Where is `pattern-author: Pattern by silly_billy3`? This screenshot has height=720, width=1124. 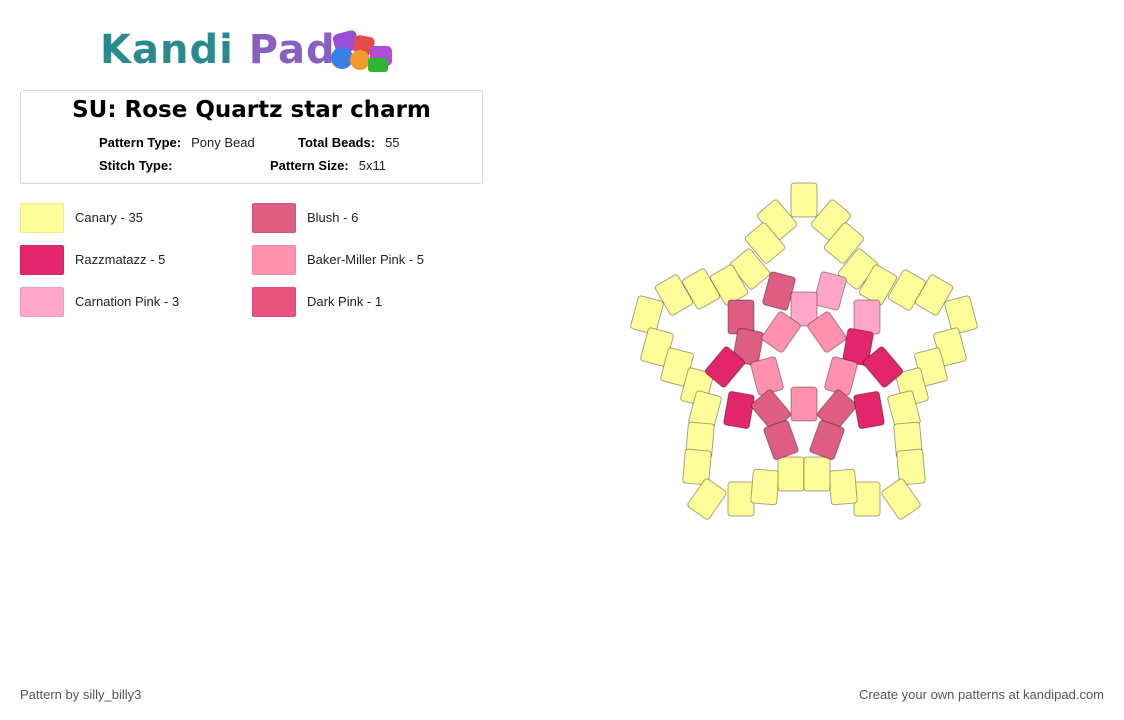 pattern-author: Pattern by silly_billy3 is located at coordinates (81, 694).